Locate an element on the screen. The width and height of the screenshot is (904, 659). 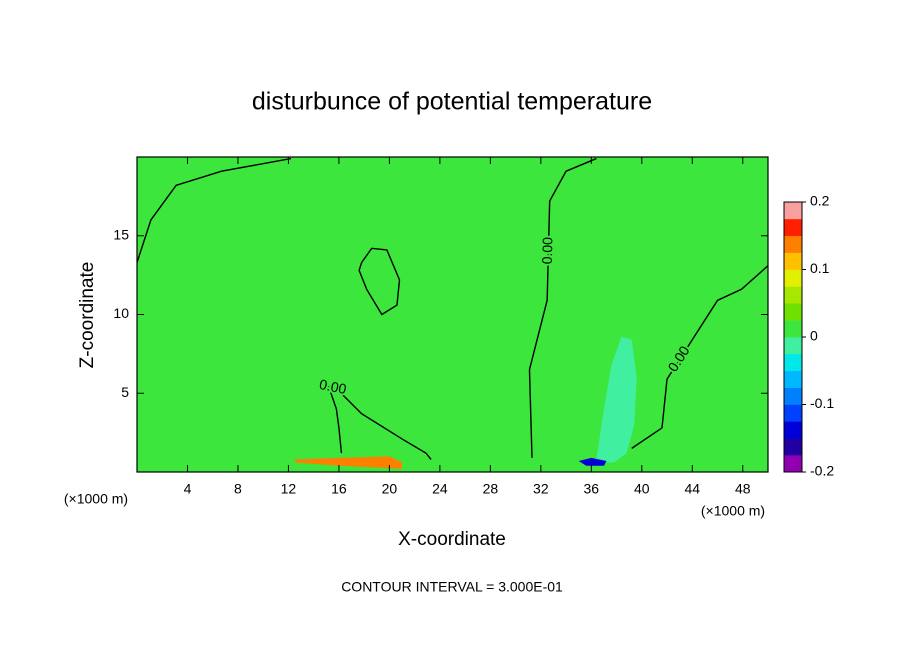
y-tick-label: 15 is located at coordinates (121, 234).